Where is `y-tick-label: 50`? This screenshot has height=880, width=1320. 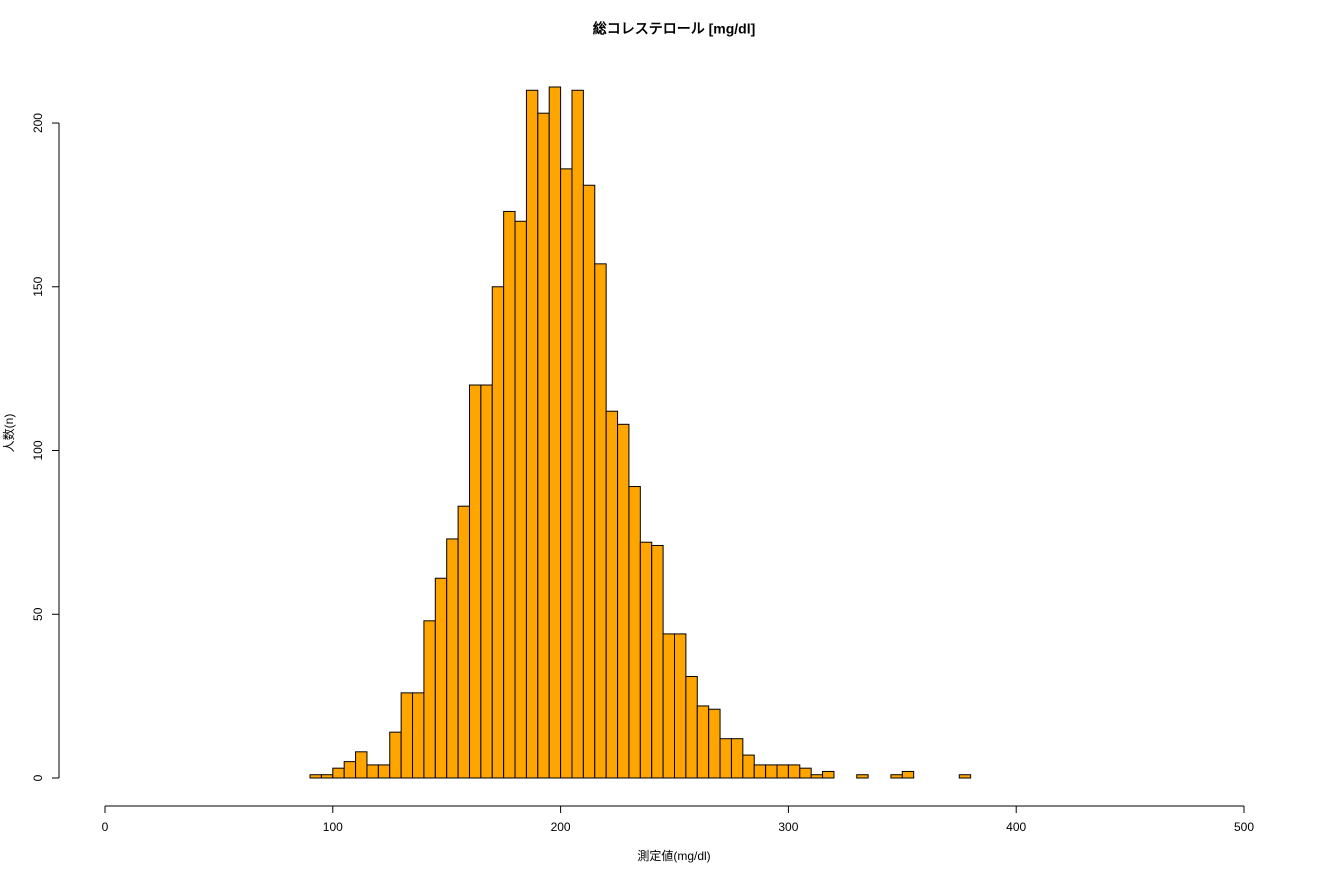 y-tick-label: 50 is located at coordinates (38, 614).